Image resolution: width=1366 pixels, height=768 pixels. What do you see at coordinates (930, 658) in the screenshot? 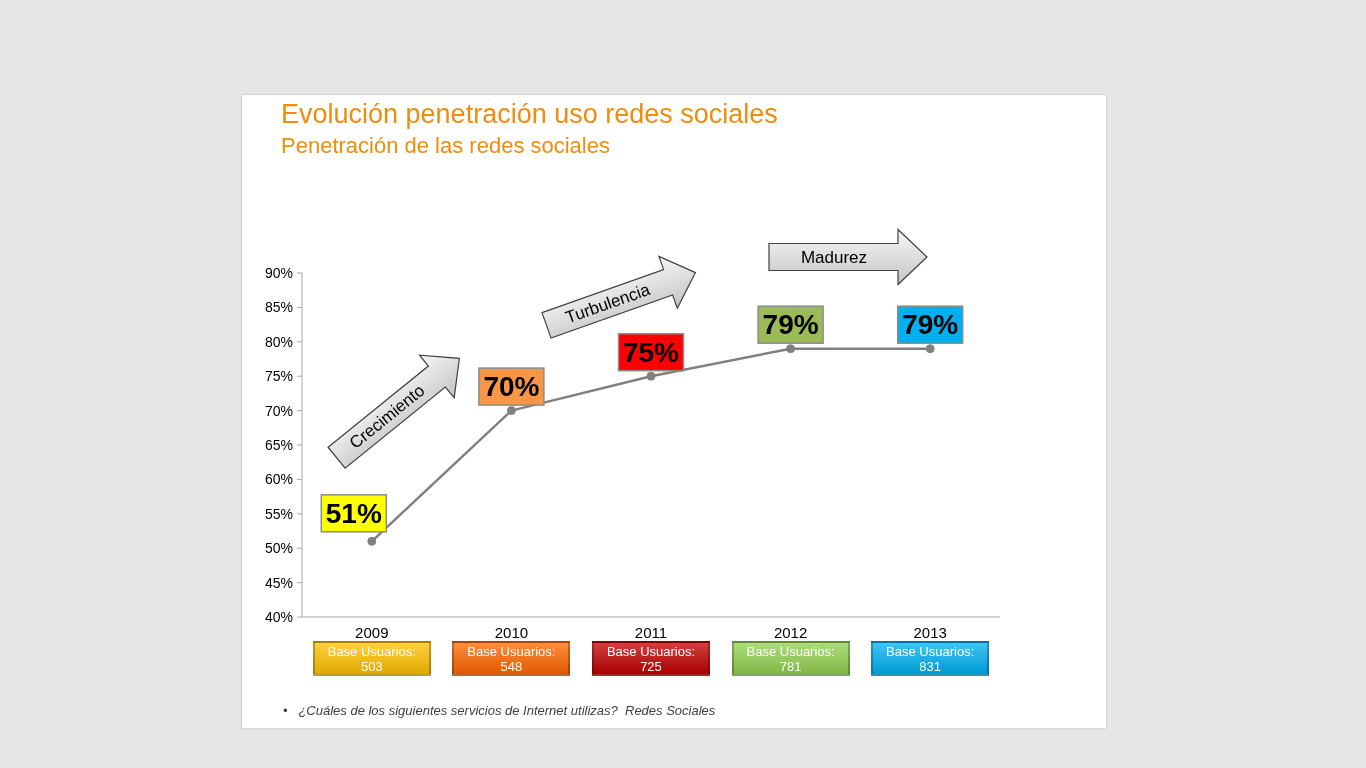
I see `text: Base Usuarios: 831` at bounding box center [930, 658].